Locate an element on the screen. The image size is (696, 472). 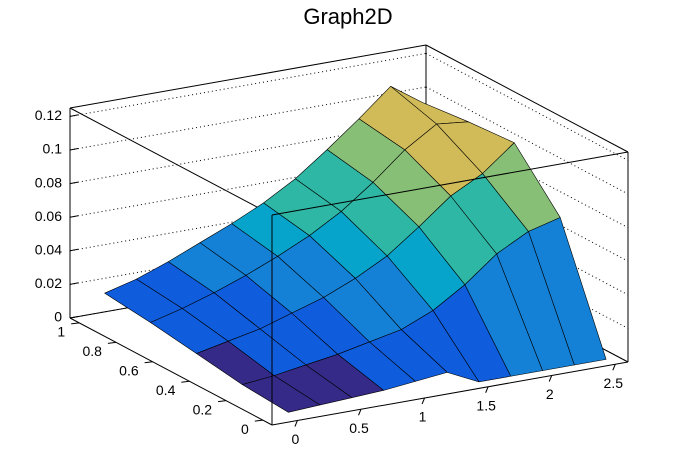
chart-title: Graph2D is located at coordinates (347, 16).